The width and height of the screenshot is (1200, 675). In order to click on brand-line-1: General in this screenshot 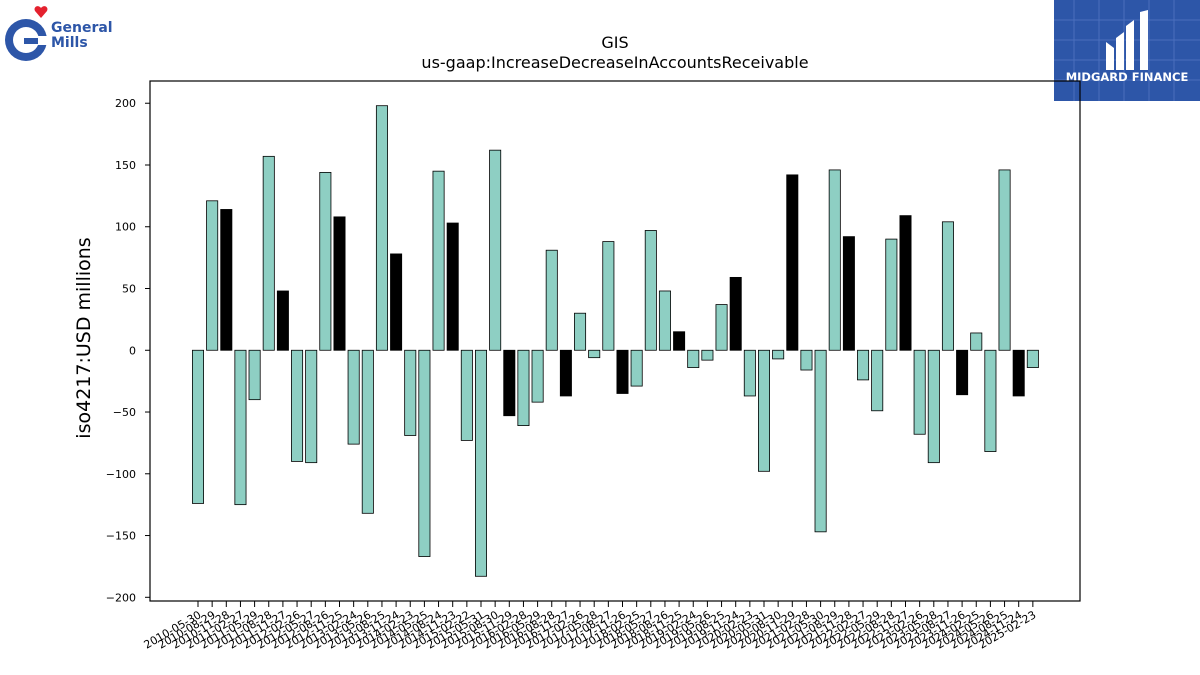, I will do `click(82, 28)`.